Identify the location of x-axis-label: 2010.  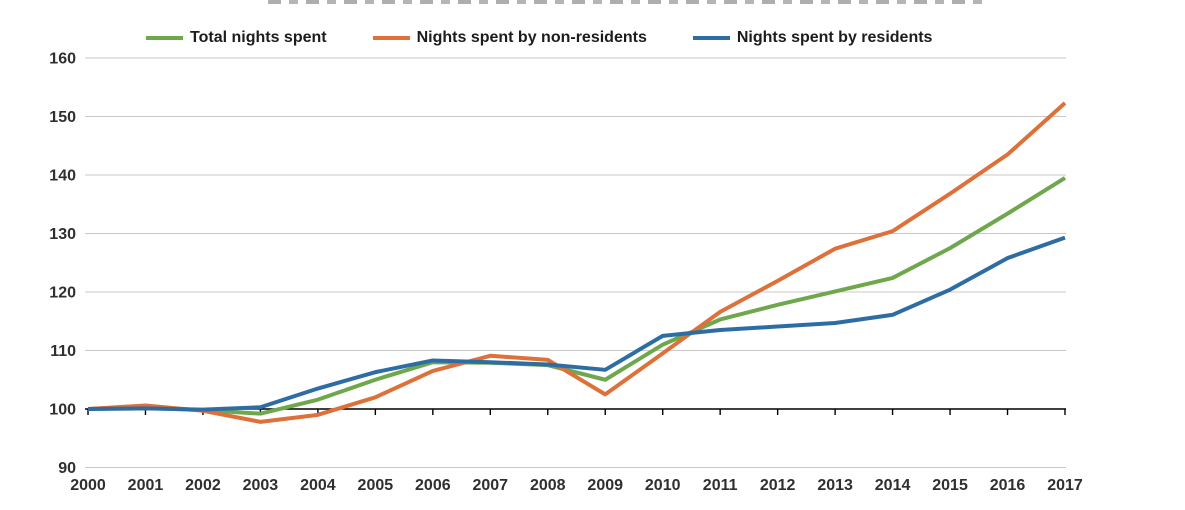
(663, 485).